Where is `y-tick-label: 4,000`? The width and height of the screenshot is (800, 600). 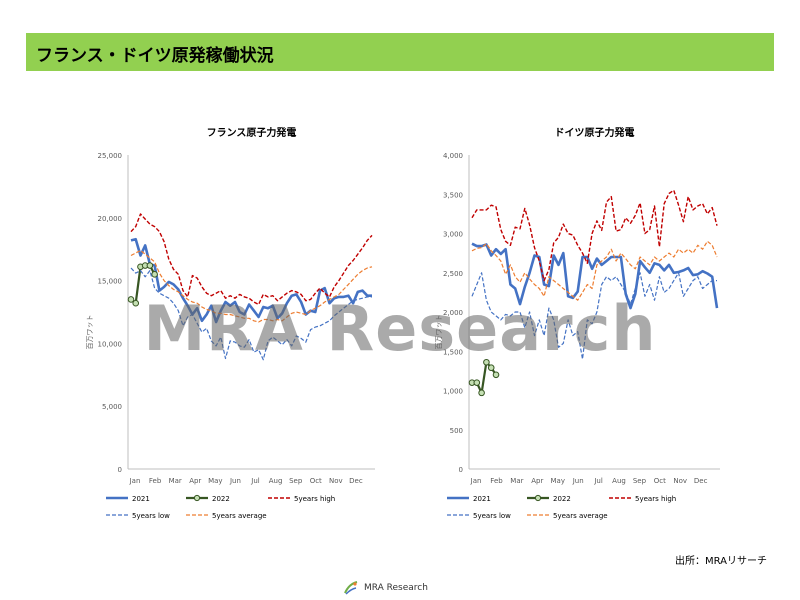 y-tick-label: 4,000 is located at coordinates (453, 156).